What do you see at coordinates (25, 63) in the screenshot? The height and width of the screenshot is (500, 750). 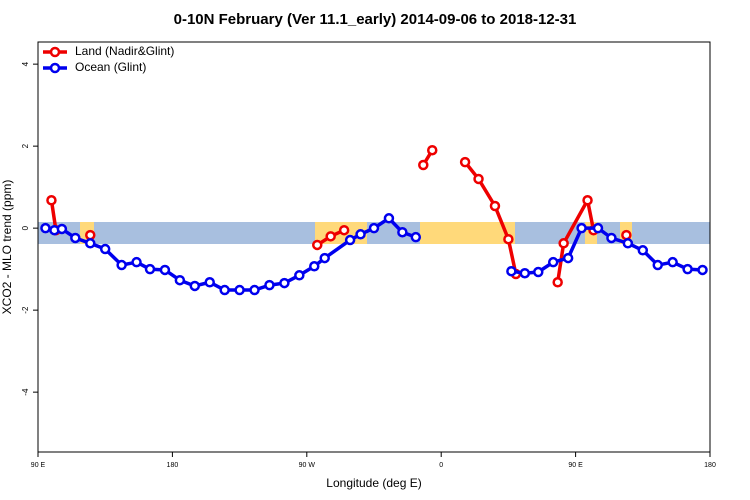 I see `y-tick-label: 4` at bounding box center [25, 63].